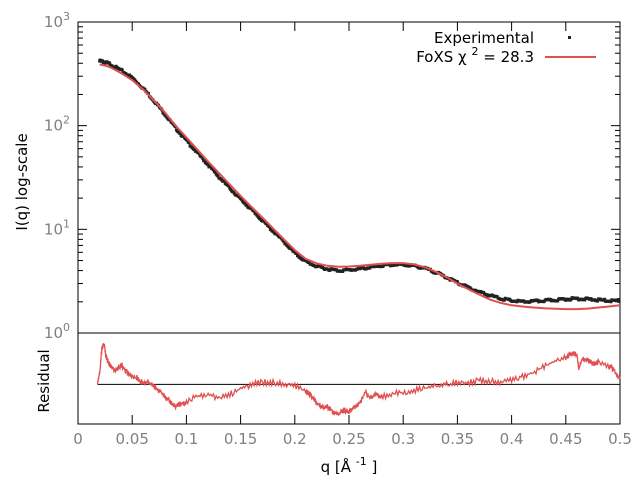  What do you see at coordinates (403, 439) in the screenshot?
I see `x-tick-label: 0.3` at bounding box center [403, 439].